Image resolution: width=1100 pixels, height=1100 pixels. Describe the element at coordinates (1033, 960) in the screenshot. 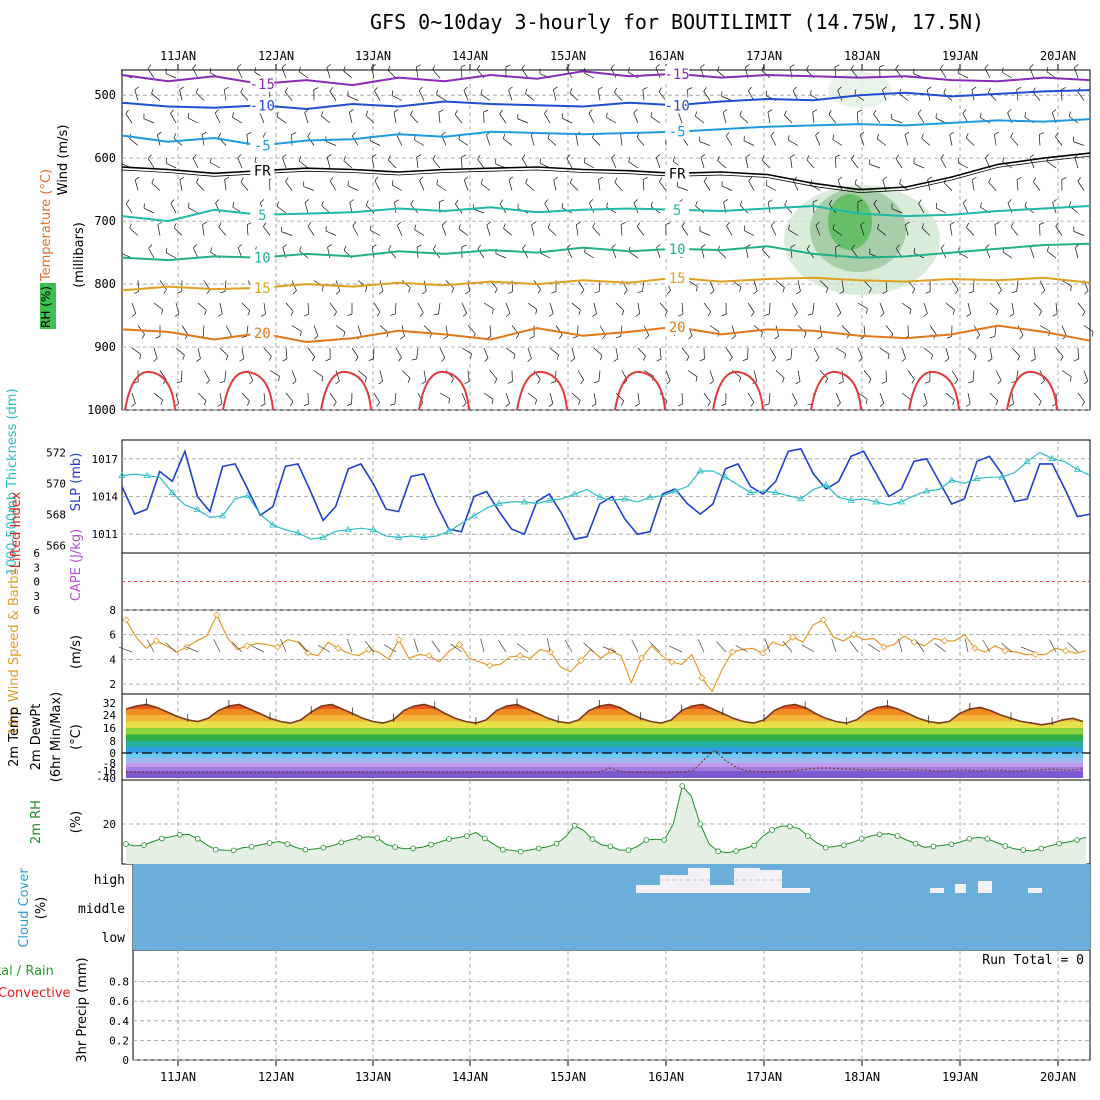

I see `run-total: Run Total = 0` at that location.